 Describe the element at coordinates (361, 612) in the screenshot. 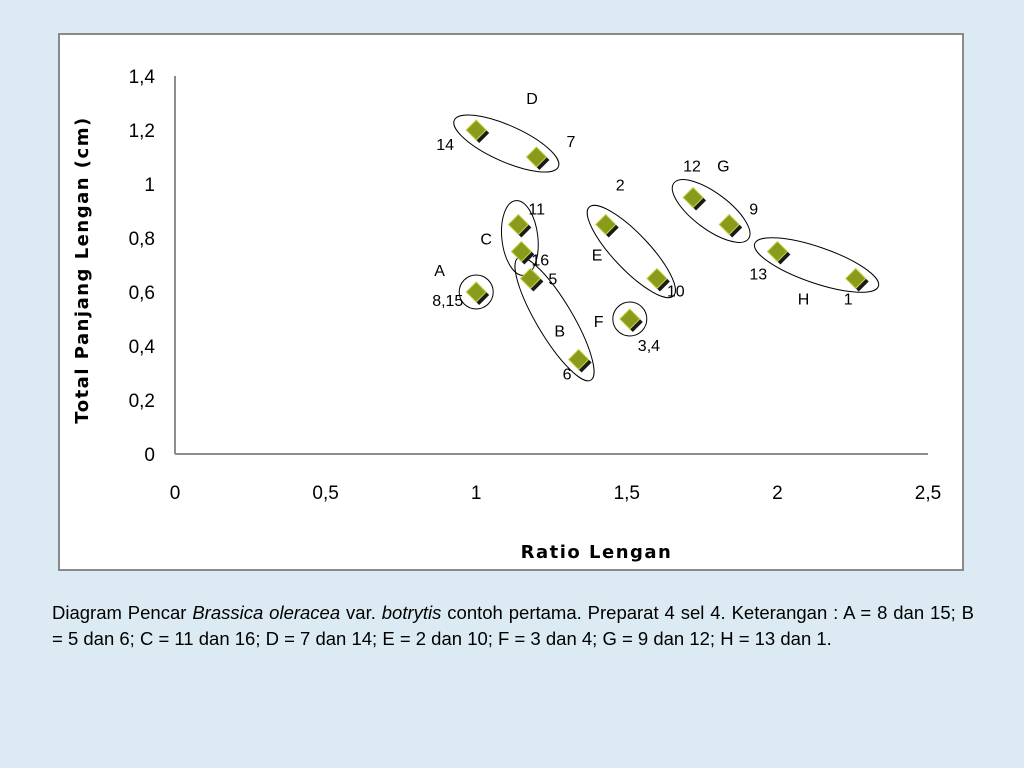

I see `caption-part-2: var.` at that location.